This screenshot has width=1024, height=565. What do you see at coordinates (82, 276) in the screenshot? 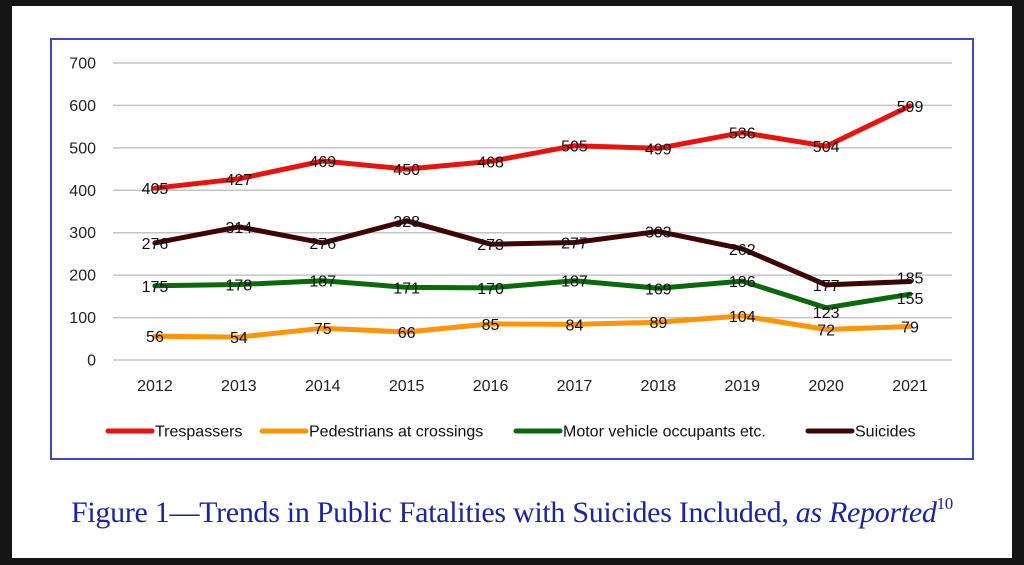
I see `y-tick-label: 200` at bounding box center [82, 276].